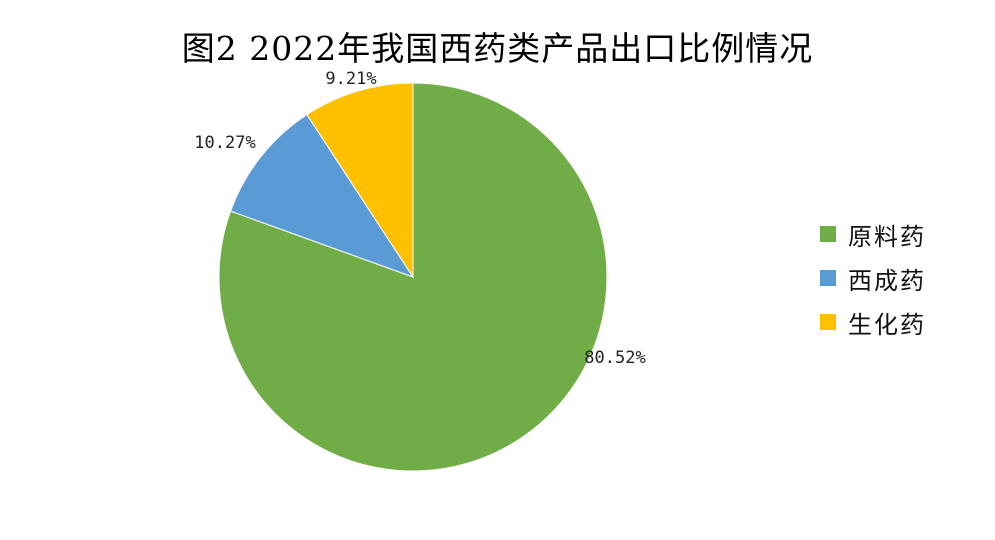 The image size is (995, 540). I want to click on legend: 原料药 西成药 生化药, so click(873, 278).